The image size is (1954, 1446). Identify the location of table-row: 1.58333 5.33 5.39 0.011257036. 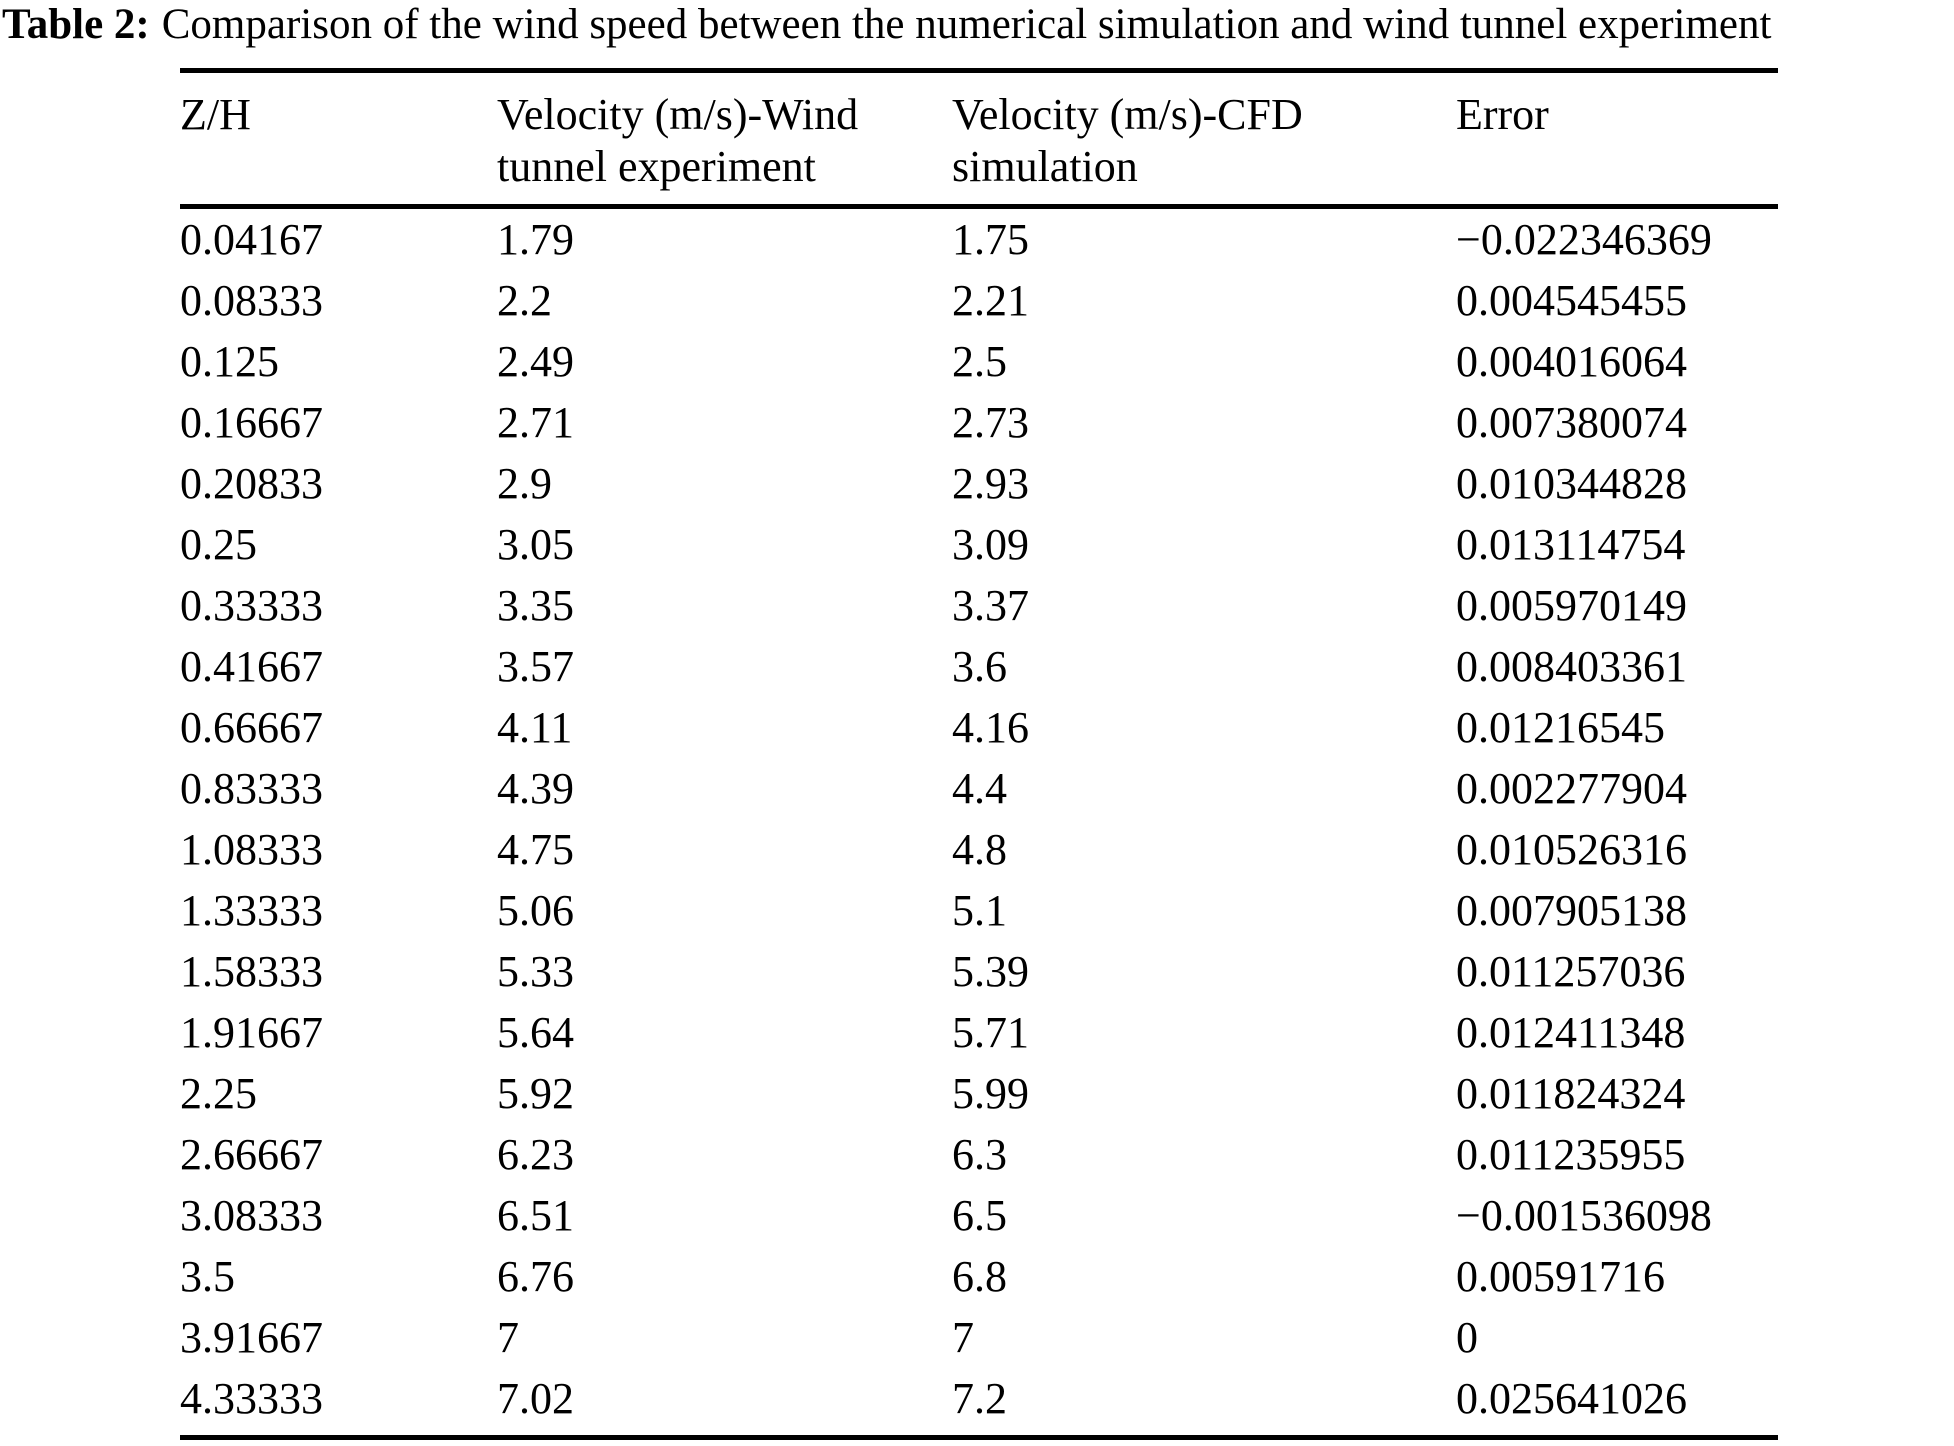
(979, 971).